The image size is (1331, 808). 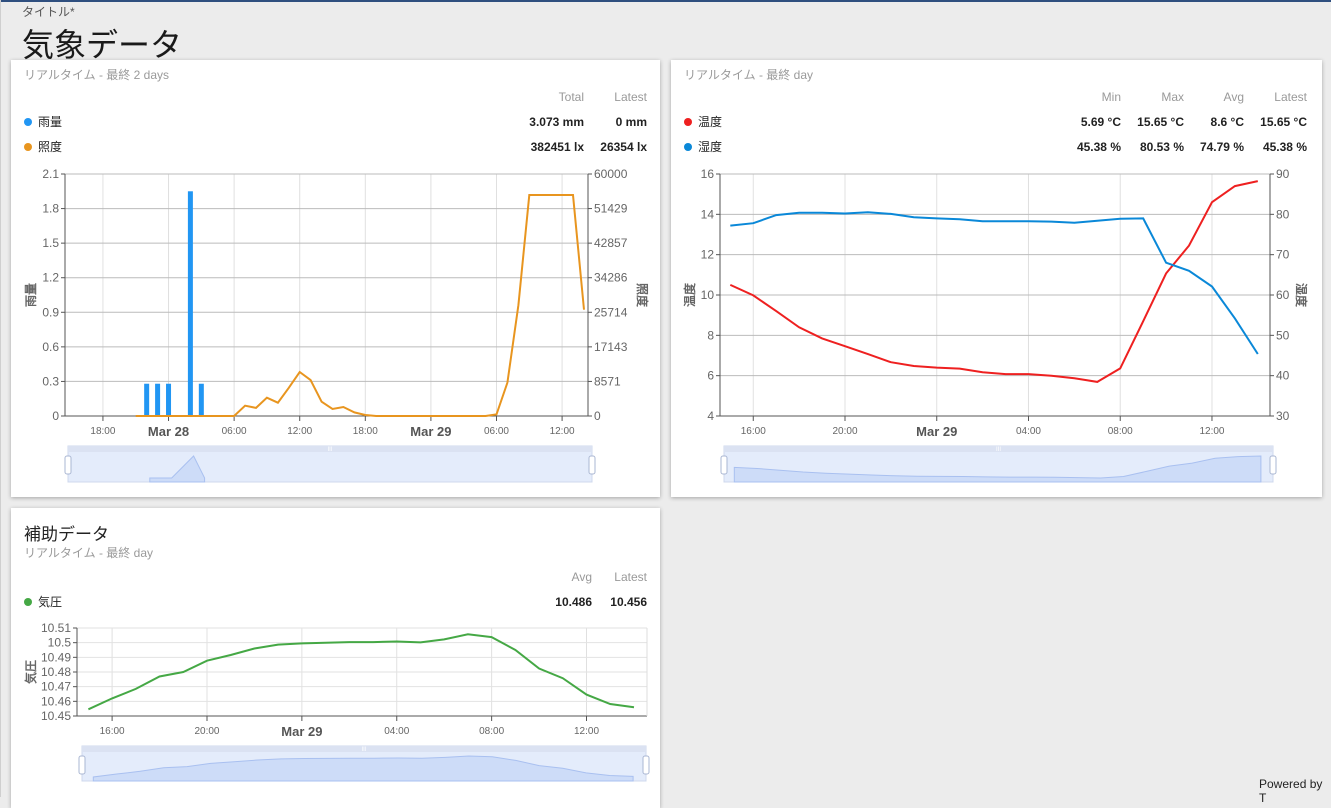 What do you see at coordinates (335, 146) in the screenshot?
I see `legend-row-illuminance: 照度 382451 lx 26354 lx` at bounding box center [335, 146].